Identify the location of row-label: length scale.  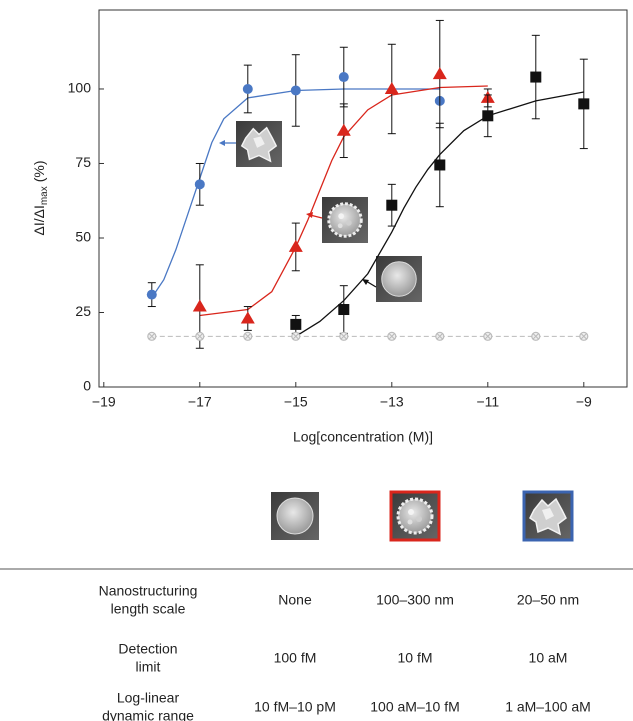
(148, 609).